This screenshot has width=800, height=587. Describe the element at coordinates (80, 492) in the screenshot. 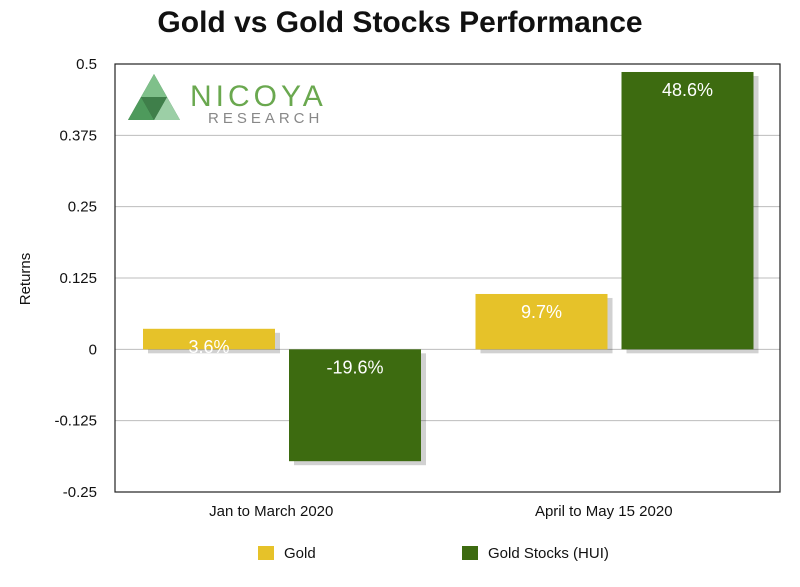

I see `y-tick-label: -0.25` at that location.